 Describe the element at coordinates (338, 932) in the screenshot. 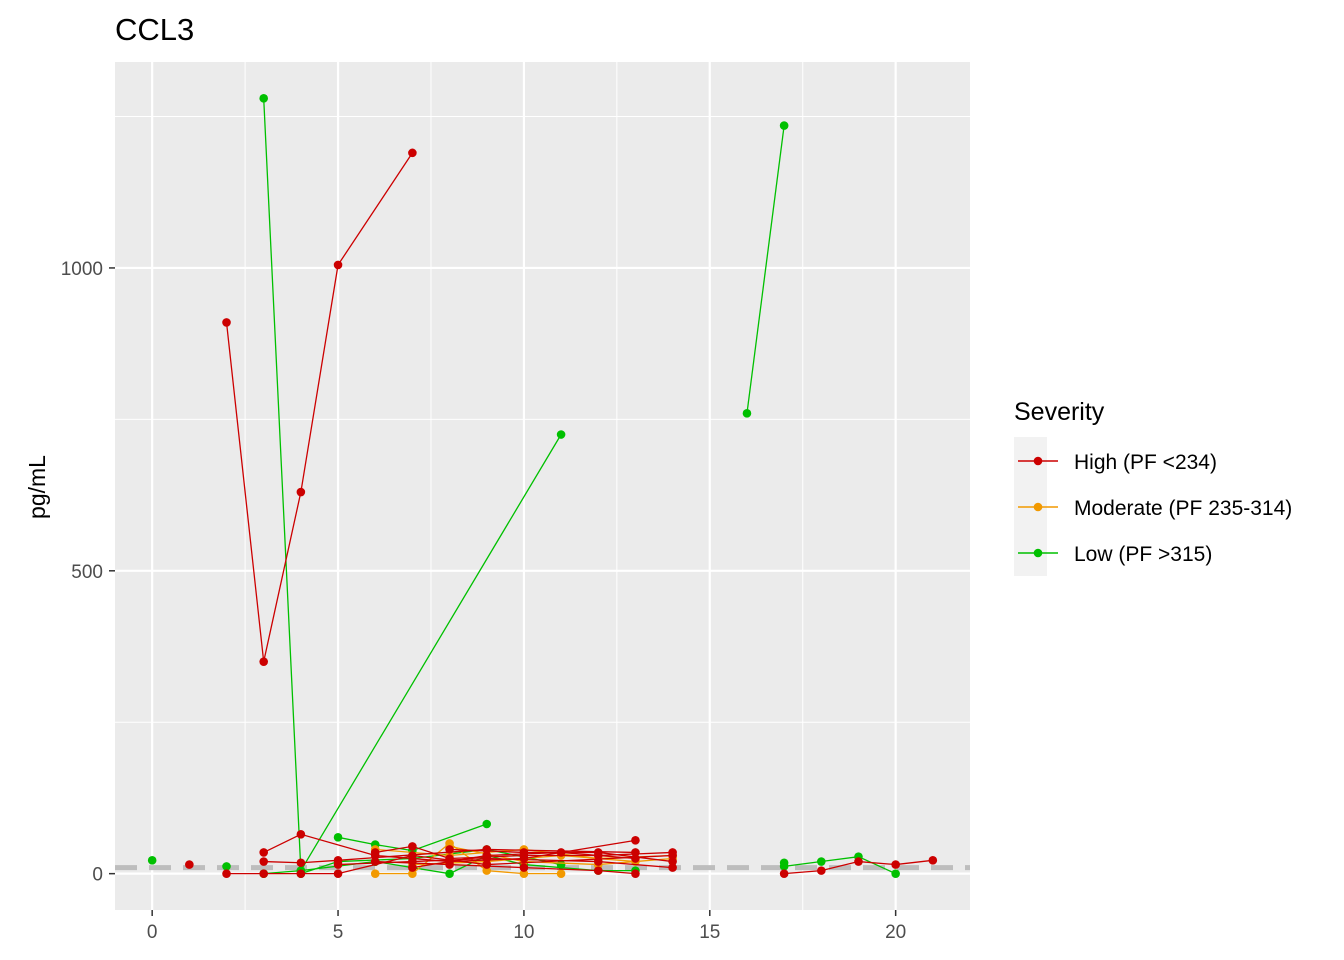

I see `x-tick-label: 5` at that location.